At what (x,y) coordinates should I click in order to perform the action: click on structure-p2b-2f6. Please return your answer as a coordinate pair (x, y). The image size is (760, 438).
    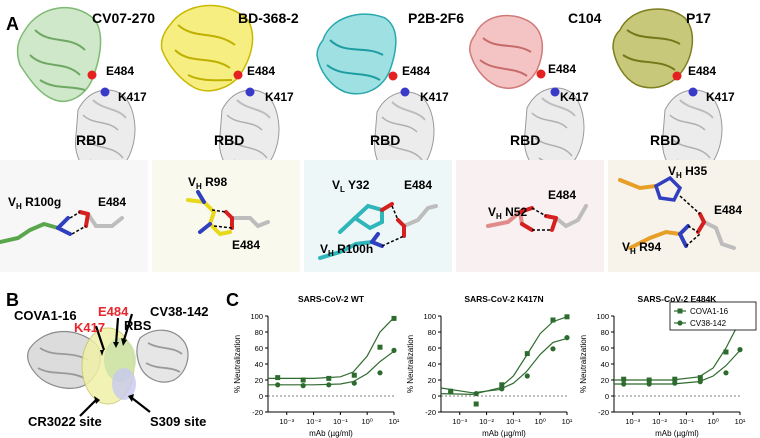
    Looking at the image, I should click on (375, 89).